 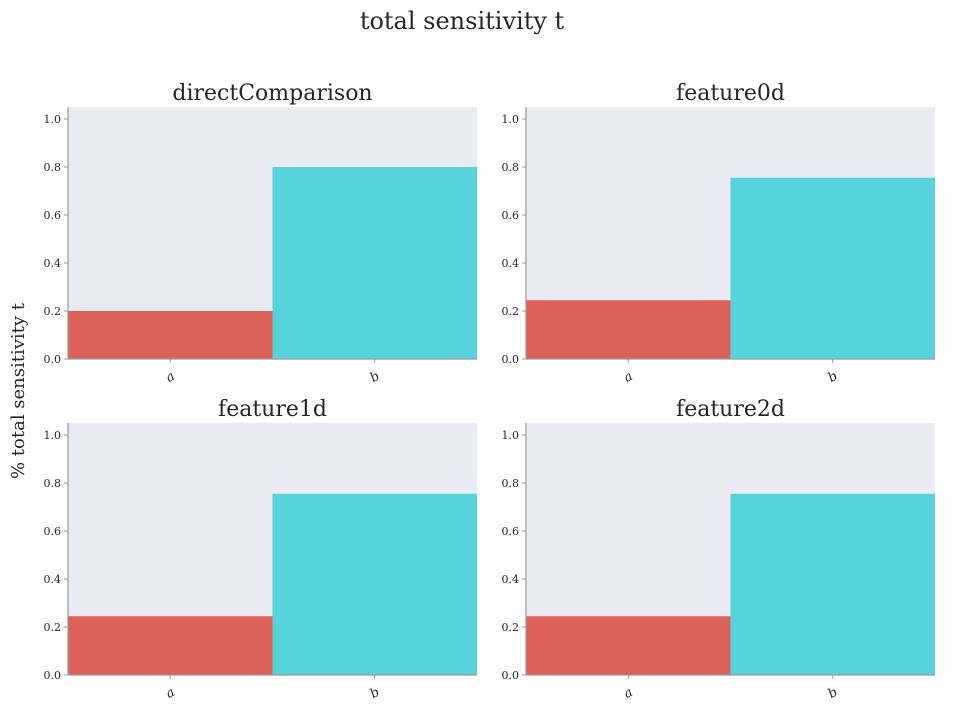 What do you see at coordinates (730, 93) in the screenshot?
I see `subplot-title: feature0d` at bounding box center [730, 93].